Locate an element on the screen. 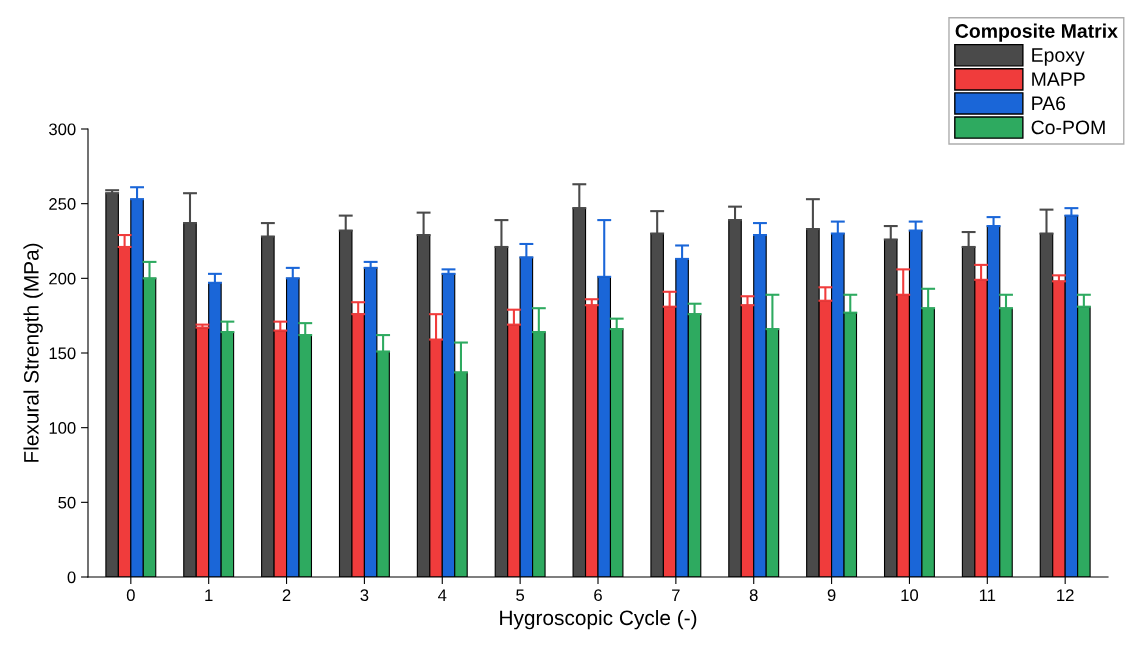 The width and height of the screenshot is (1130, 652). y-tick-label: 0 is located at coordinates (71, 577).